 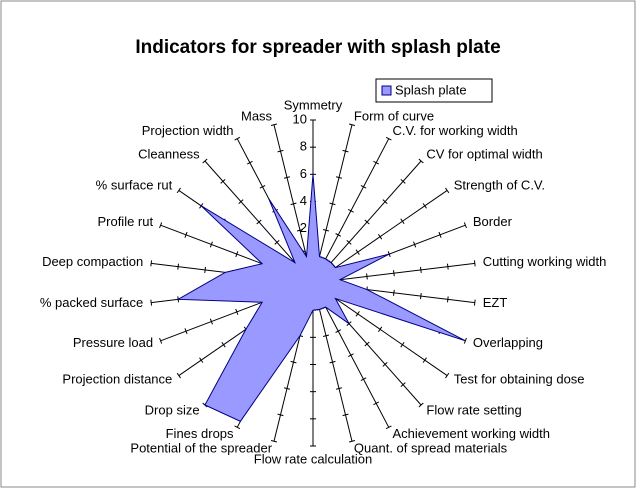 I want to click on category-label: % packed surface, so click(x=91, y=302).